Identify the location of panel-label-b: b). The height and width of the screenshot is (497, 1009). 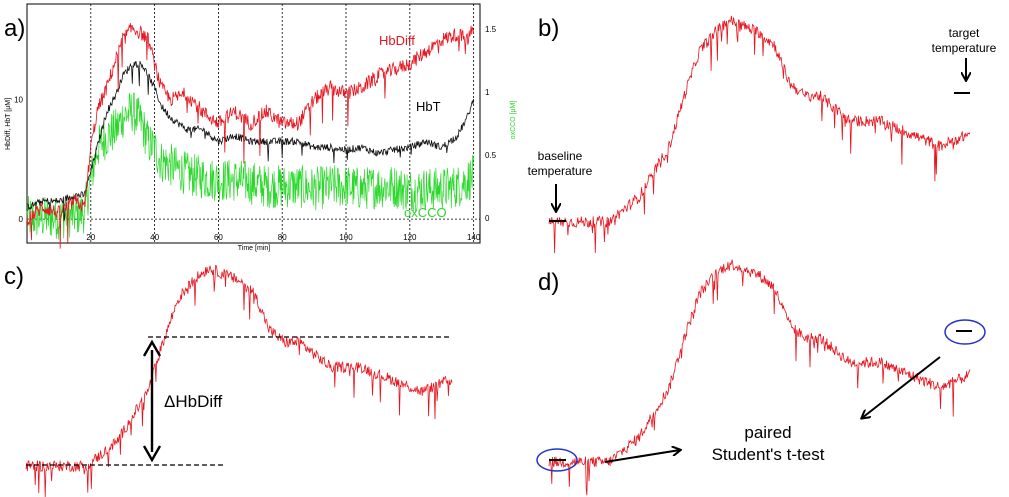
(548, 28).